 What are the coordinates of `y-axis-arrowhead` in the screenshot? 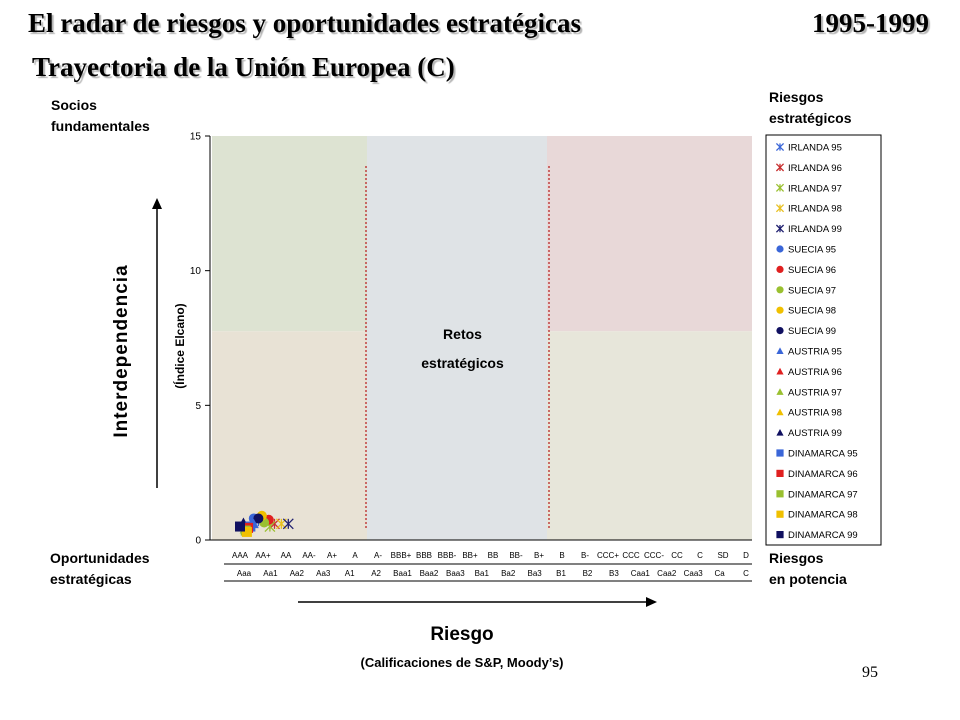 It's located at (157, 203).